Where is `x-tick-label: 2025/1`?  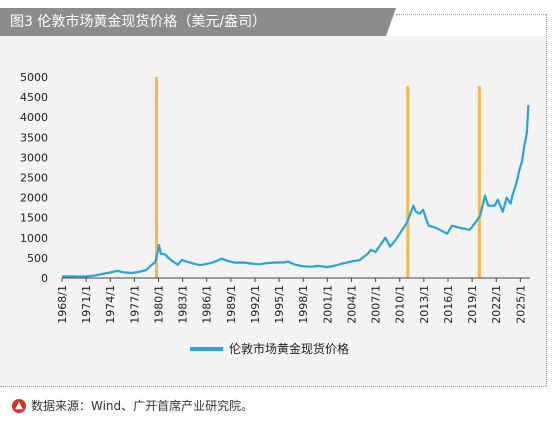 x-tick-label: 2025/1 is located at coordinates (520, 304).